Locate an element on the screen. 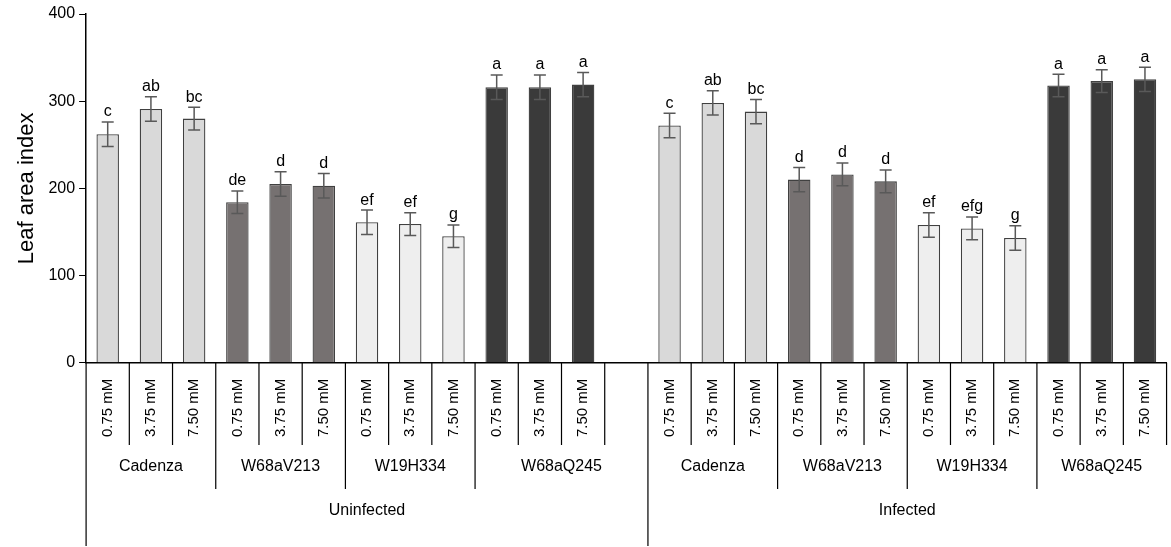 The height and width of the screenshot is (547, 1171). y-tick-label: 400 is located at coordinates (62, 13).